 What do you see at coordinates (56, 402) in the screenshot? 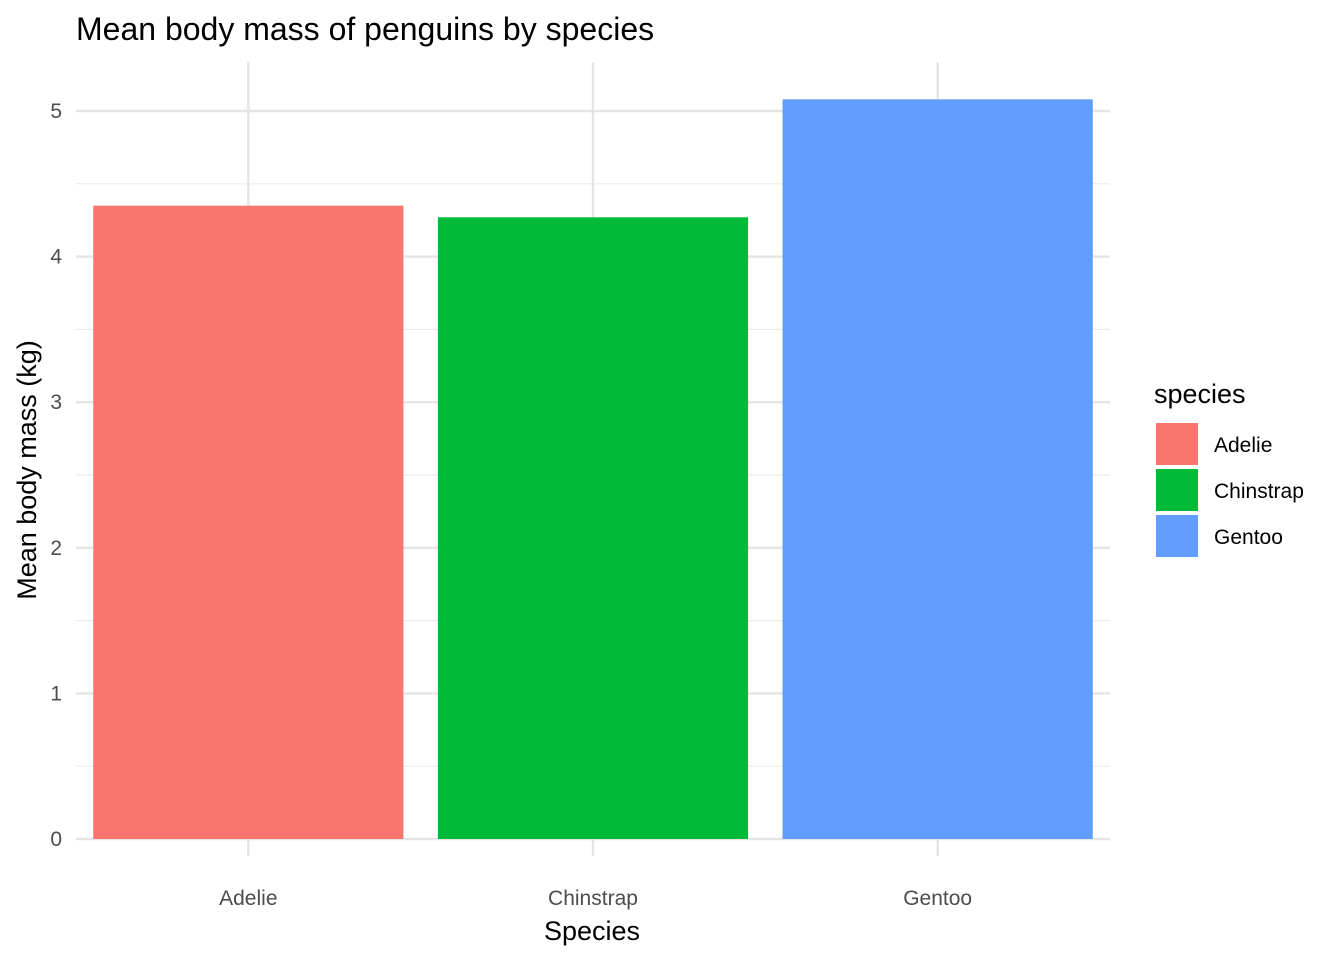
I see `y-tick-label: 3` at bounding box center [56, 402].